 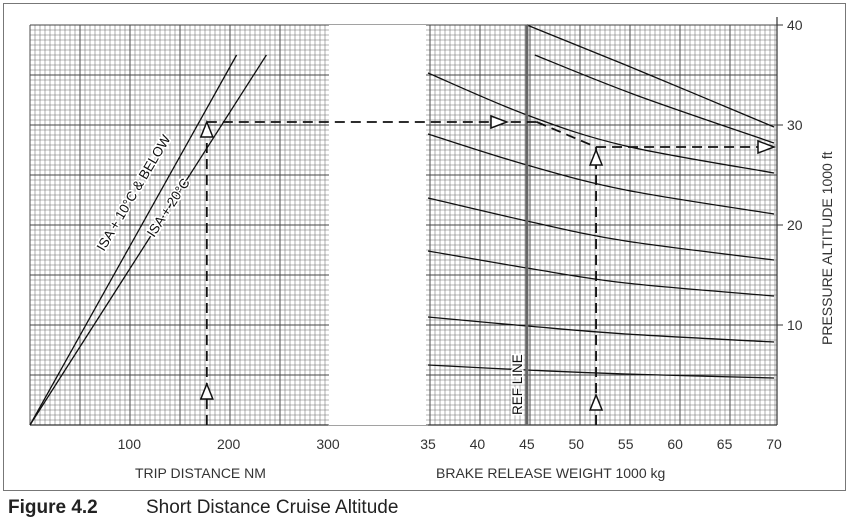 What do you see at coordinates (478, 444) in the screenshot?
I see `x-tick-label: 40` at bounding box center [478, 444].